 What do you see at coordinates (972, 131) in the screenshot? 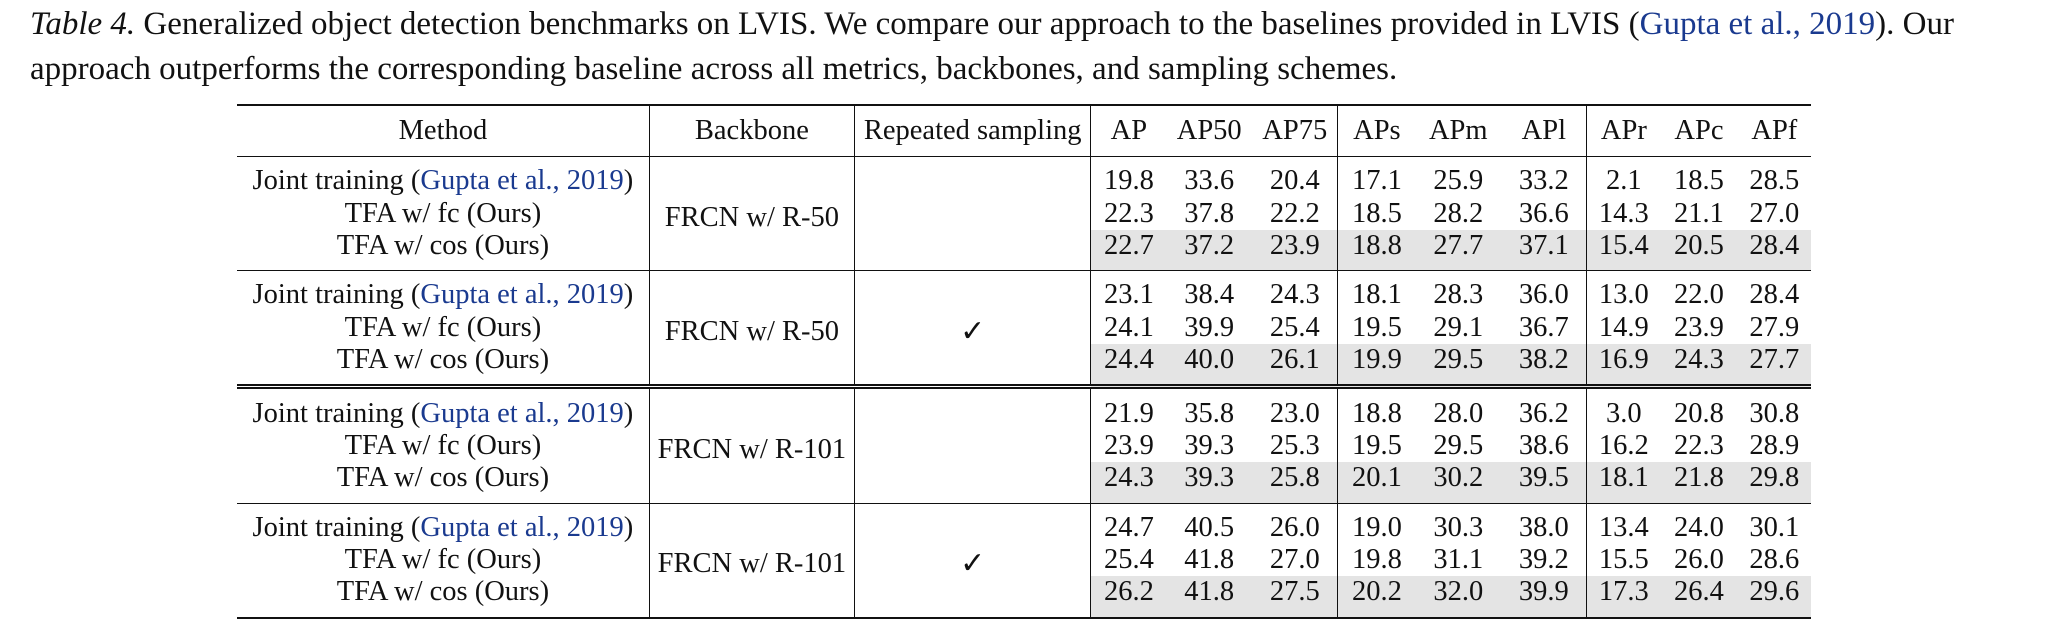
I see `header-repeated-sampling: Repeated sampling` at bounding box center [972, 131].